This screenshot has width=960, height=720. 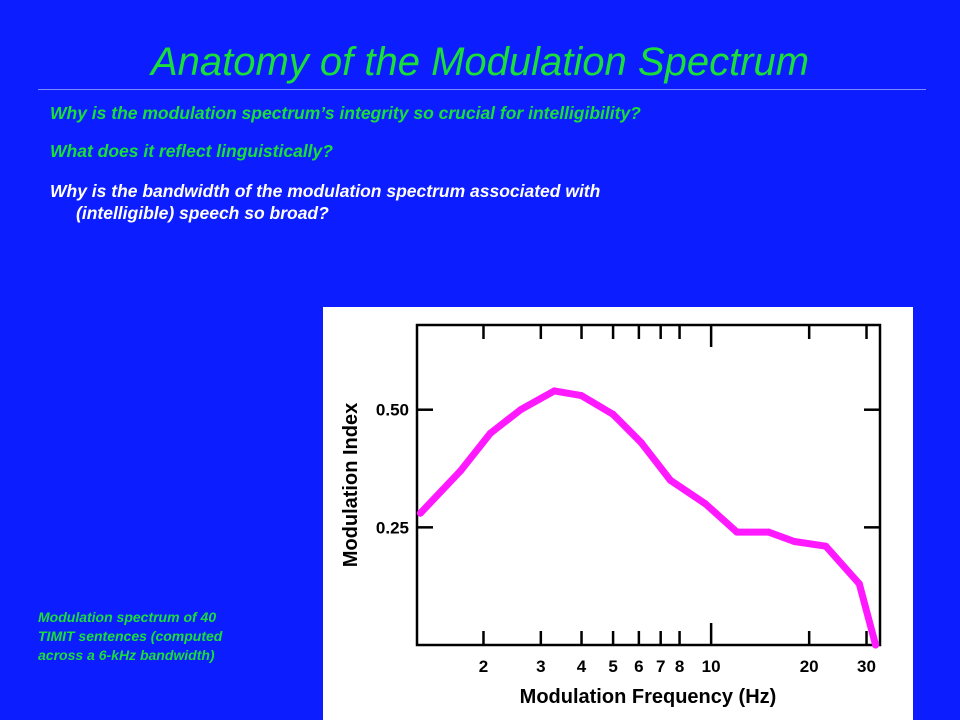 What do you see at coordinates (127, 617) in the screenshot?
I see `caption-line-1: Modulation spectrum of 40` at bounding box center [127, 617].